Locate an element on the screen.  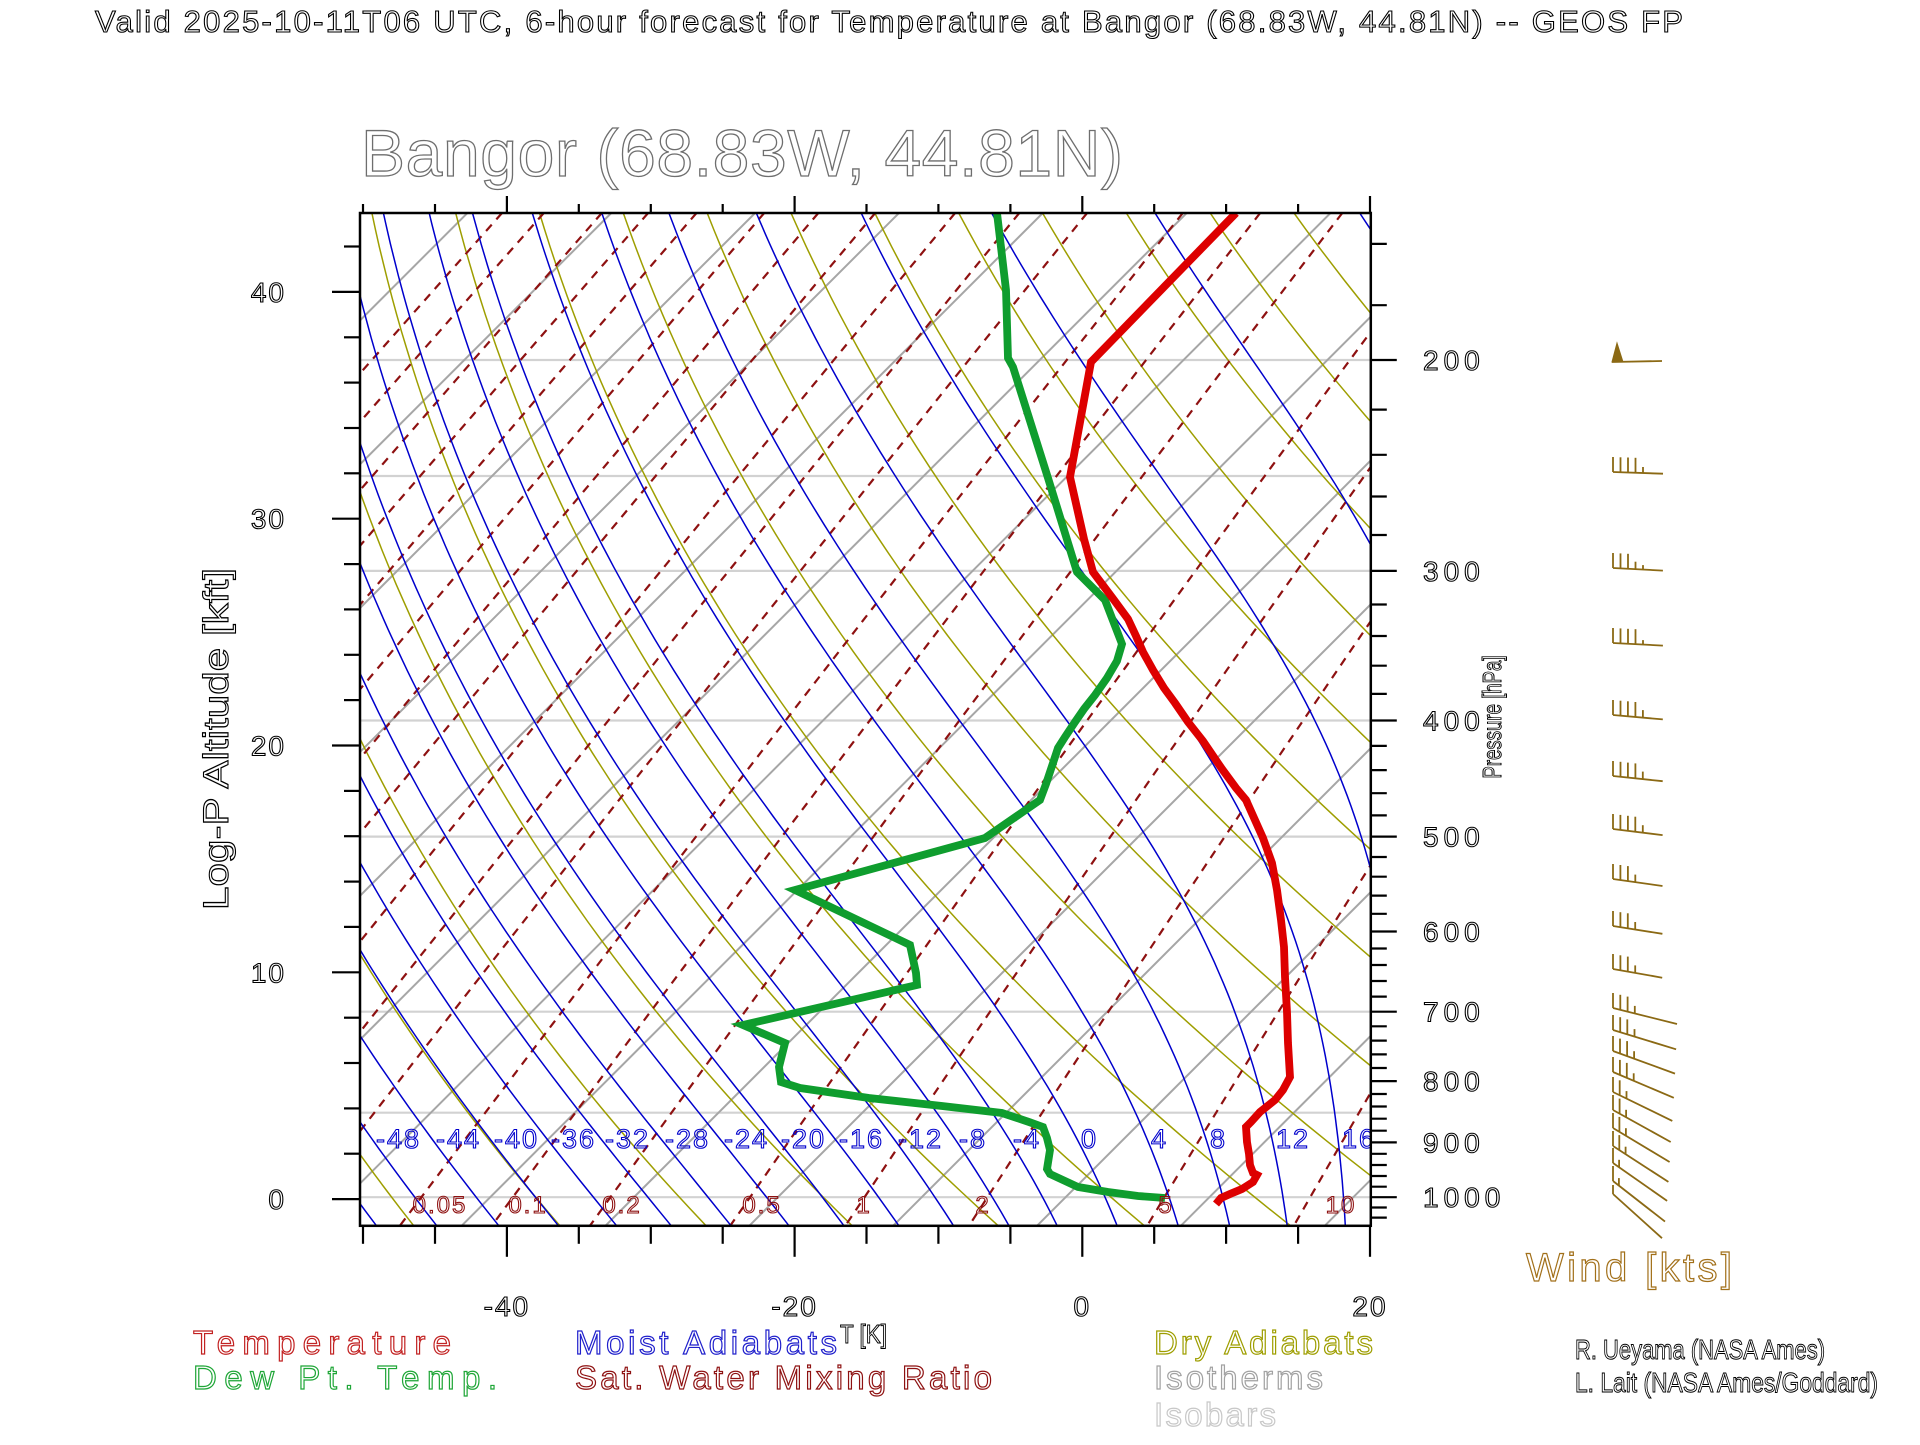
svg-text: 0.1 is located at coordinates (527, 1205).